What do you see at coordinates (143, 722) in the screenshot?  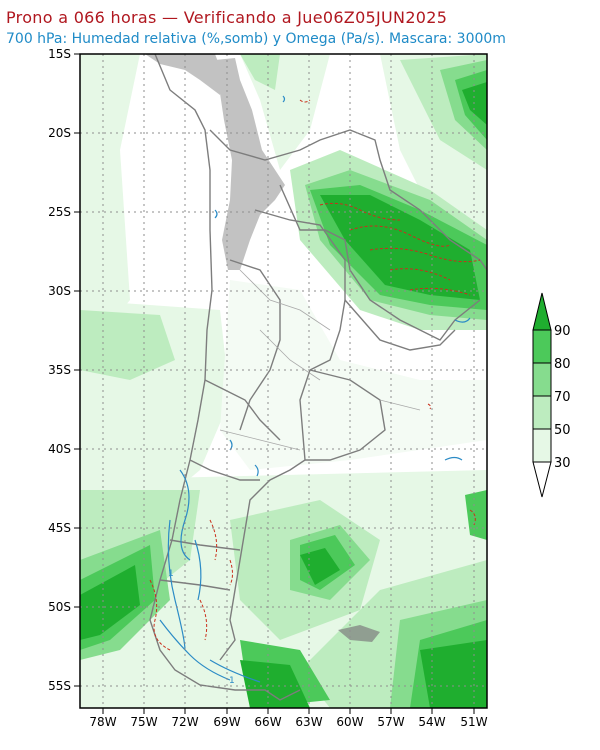 I see `lon-label: 75W` at bounding box center [143, 722].